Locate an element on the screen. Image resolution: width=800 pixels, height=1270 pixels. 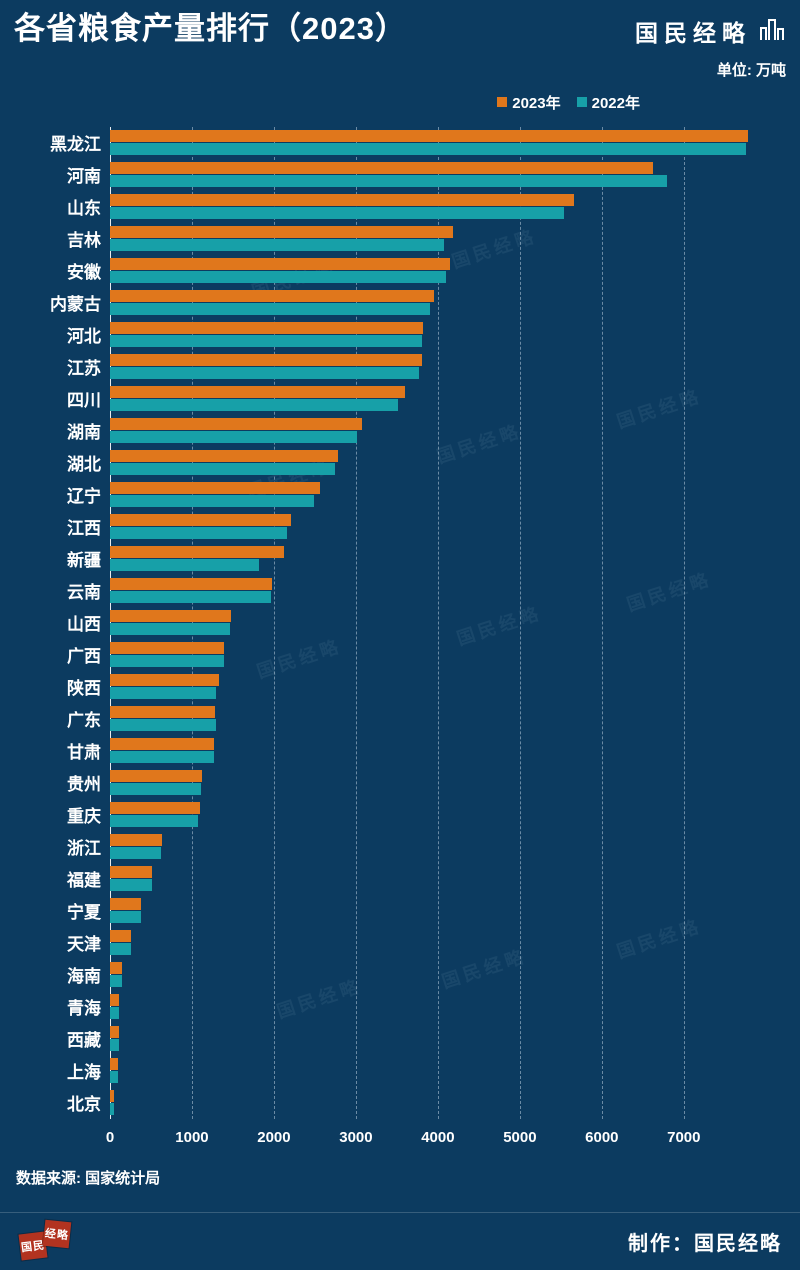
data-source: 数据来源: 国家统计局 is located at coordinates (88, 1178).